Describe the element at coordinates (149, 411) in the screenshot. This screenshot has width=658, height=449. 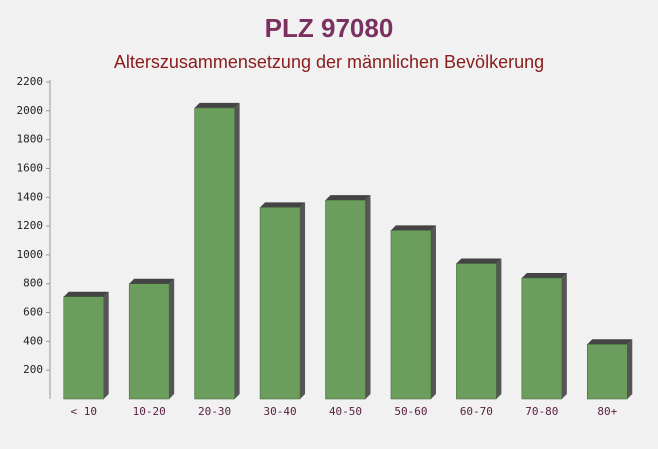
I see `x-tick-label: 10-20` at that location.